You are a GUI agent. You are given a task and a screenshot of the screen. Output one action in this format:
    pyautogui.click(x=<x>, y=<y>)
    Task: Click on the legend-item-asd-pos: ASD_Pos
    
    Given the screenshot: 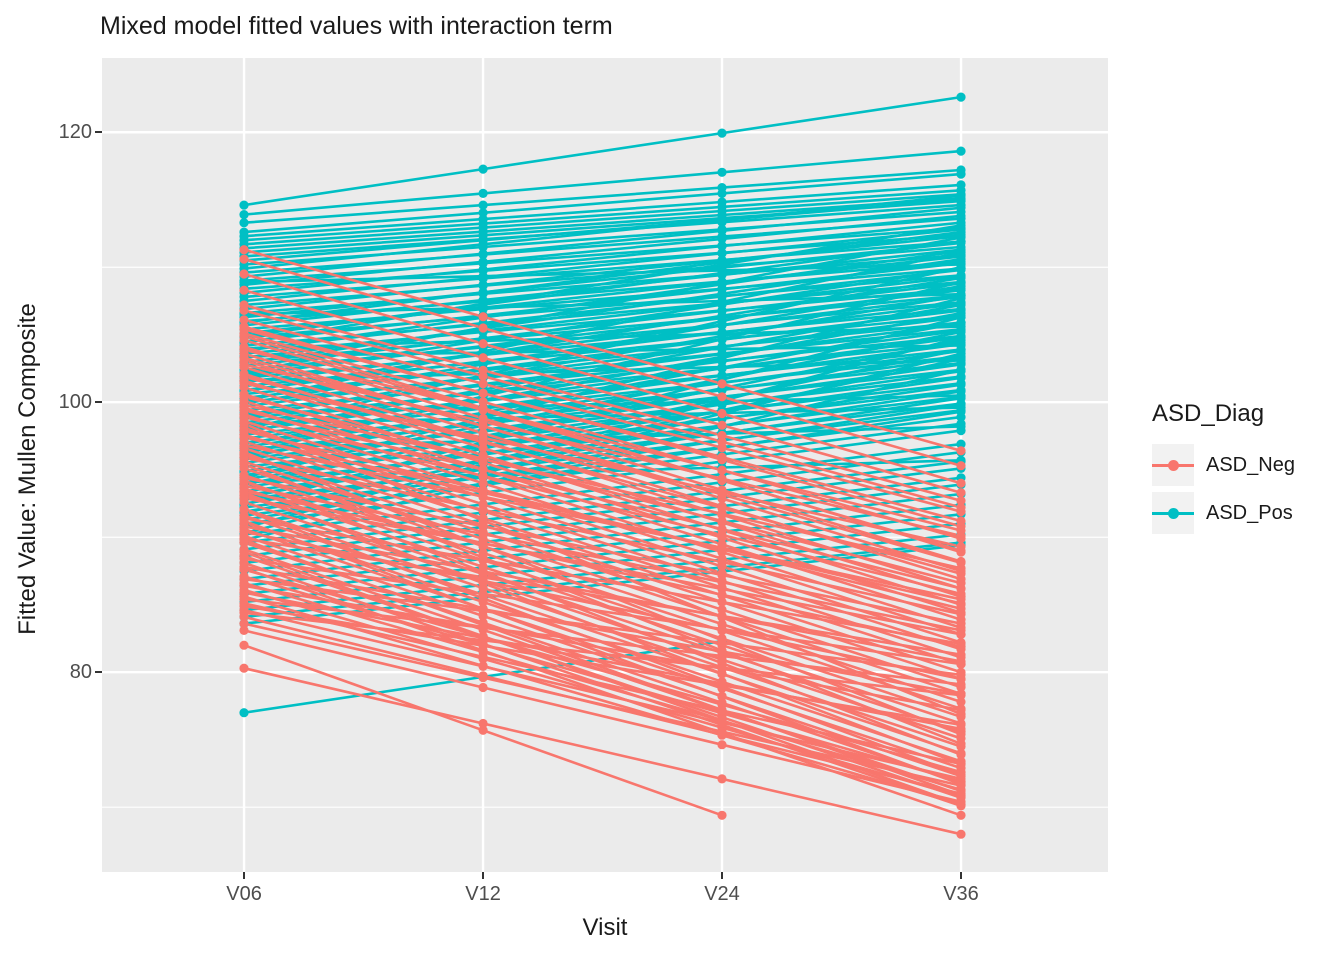 What is the action you would take?
    pyautogui.click(x=1223, y=513)
    